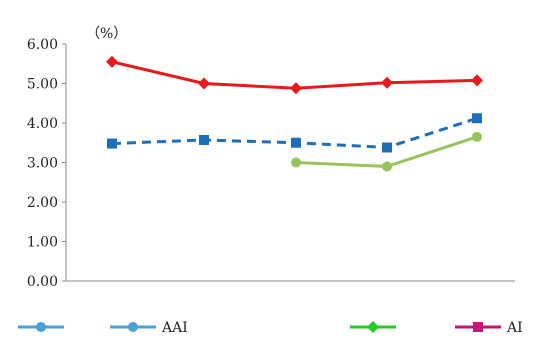  What do you see at coordinates (42, 282) in the screenshot?
I see `y-tick-label: 0.00` at bounding box center [42, 282].